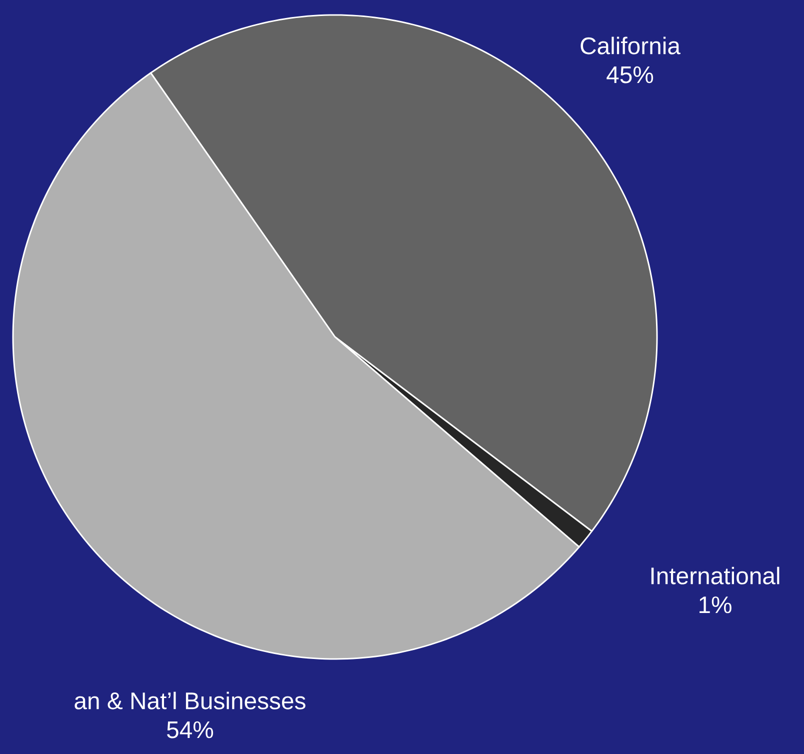  Describe the element at coordinates (715, 575) in the screenshot. I see `slice-label: International` at that location.